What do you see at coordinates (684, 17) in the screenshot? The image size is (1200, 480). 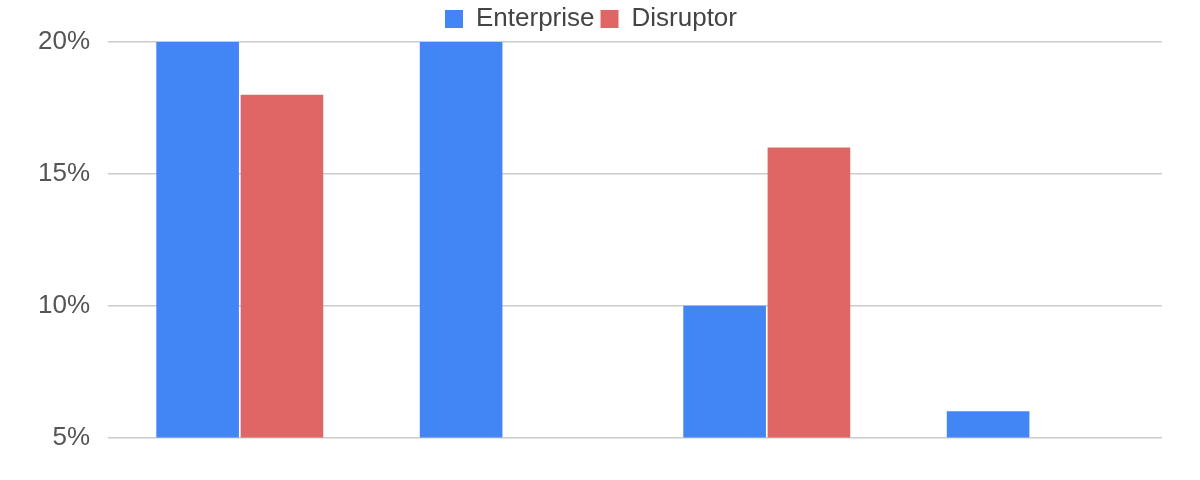 I see `legend-label: Disruptor` at bounding box center [684, 17].